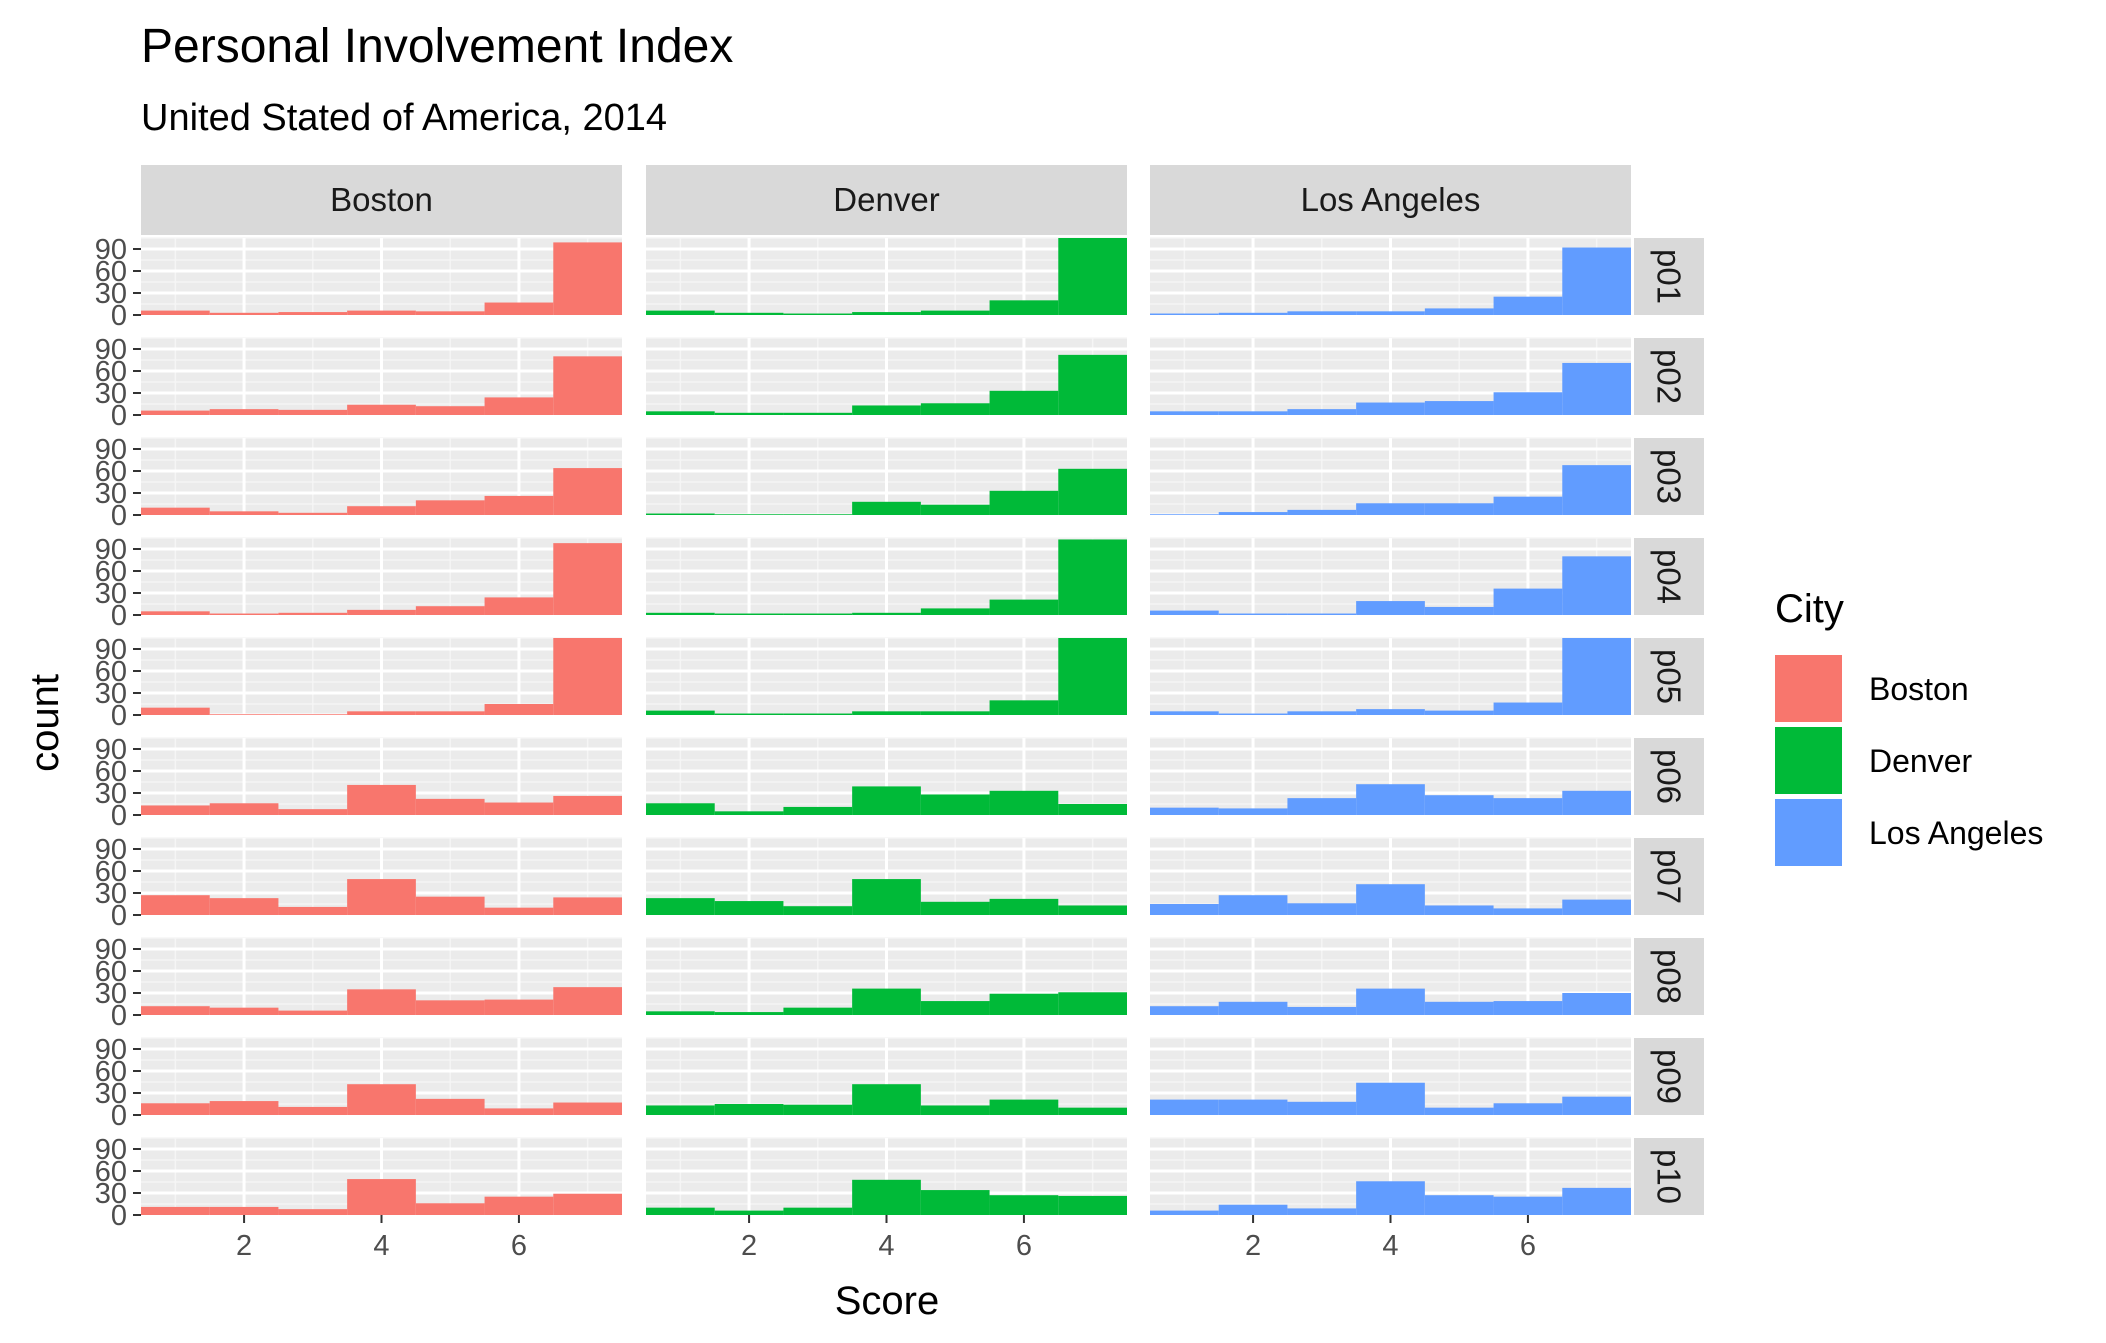  Describe the element at coordinates (1390, 677) in the screenshot. I see `panel-los-angeles-p05` at that location.